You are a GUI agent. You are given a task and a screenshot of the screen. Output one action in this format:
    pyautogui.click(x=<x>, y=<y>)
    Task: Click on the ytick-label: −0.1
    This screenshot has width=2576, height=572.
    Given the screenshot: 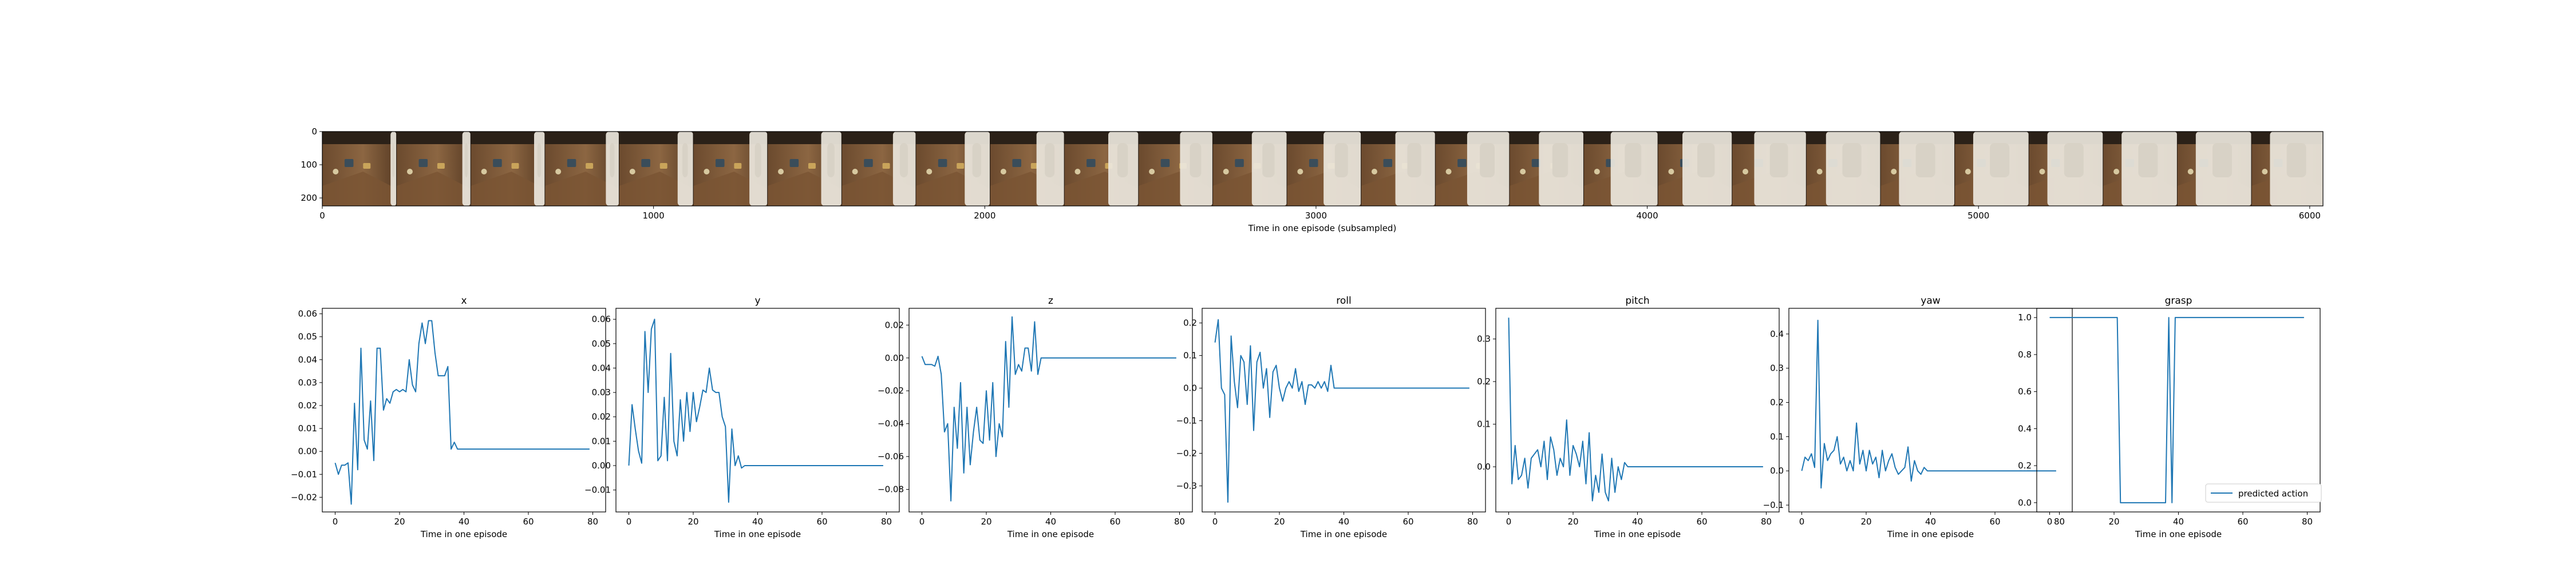 What is the action you would take?
    pyautogui.click(x=1186, y=421)
    